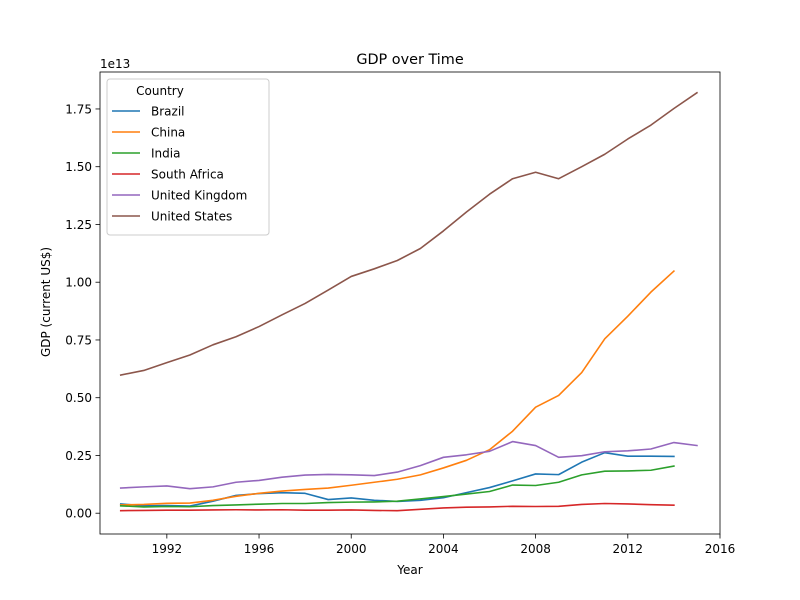 The image size is (800, 600). I want to click on y-axis-title: GDP (current US$), so click(46, 302).